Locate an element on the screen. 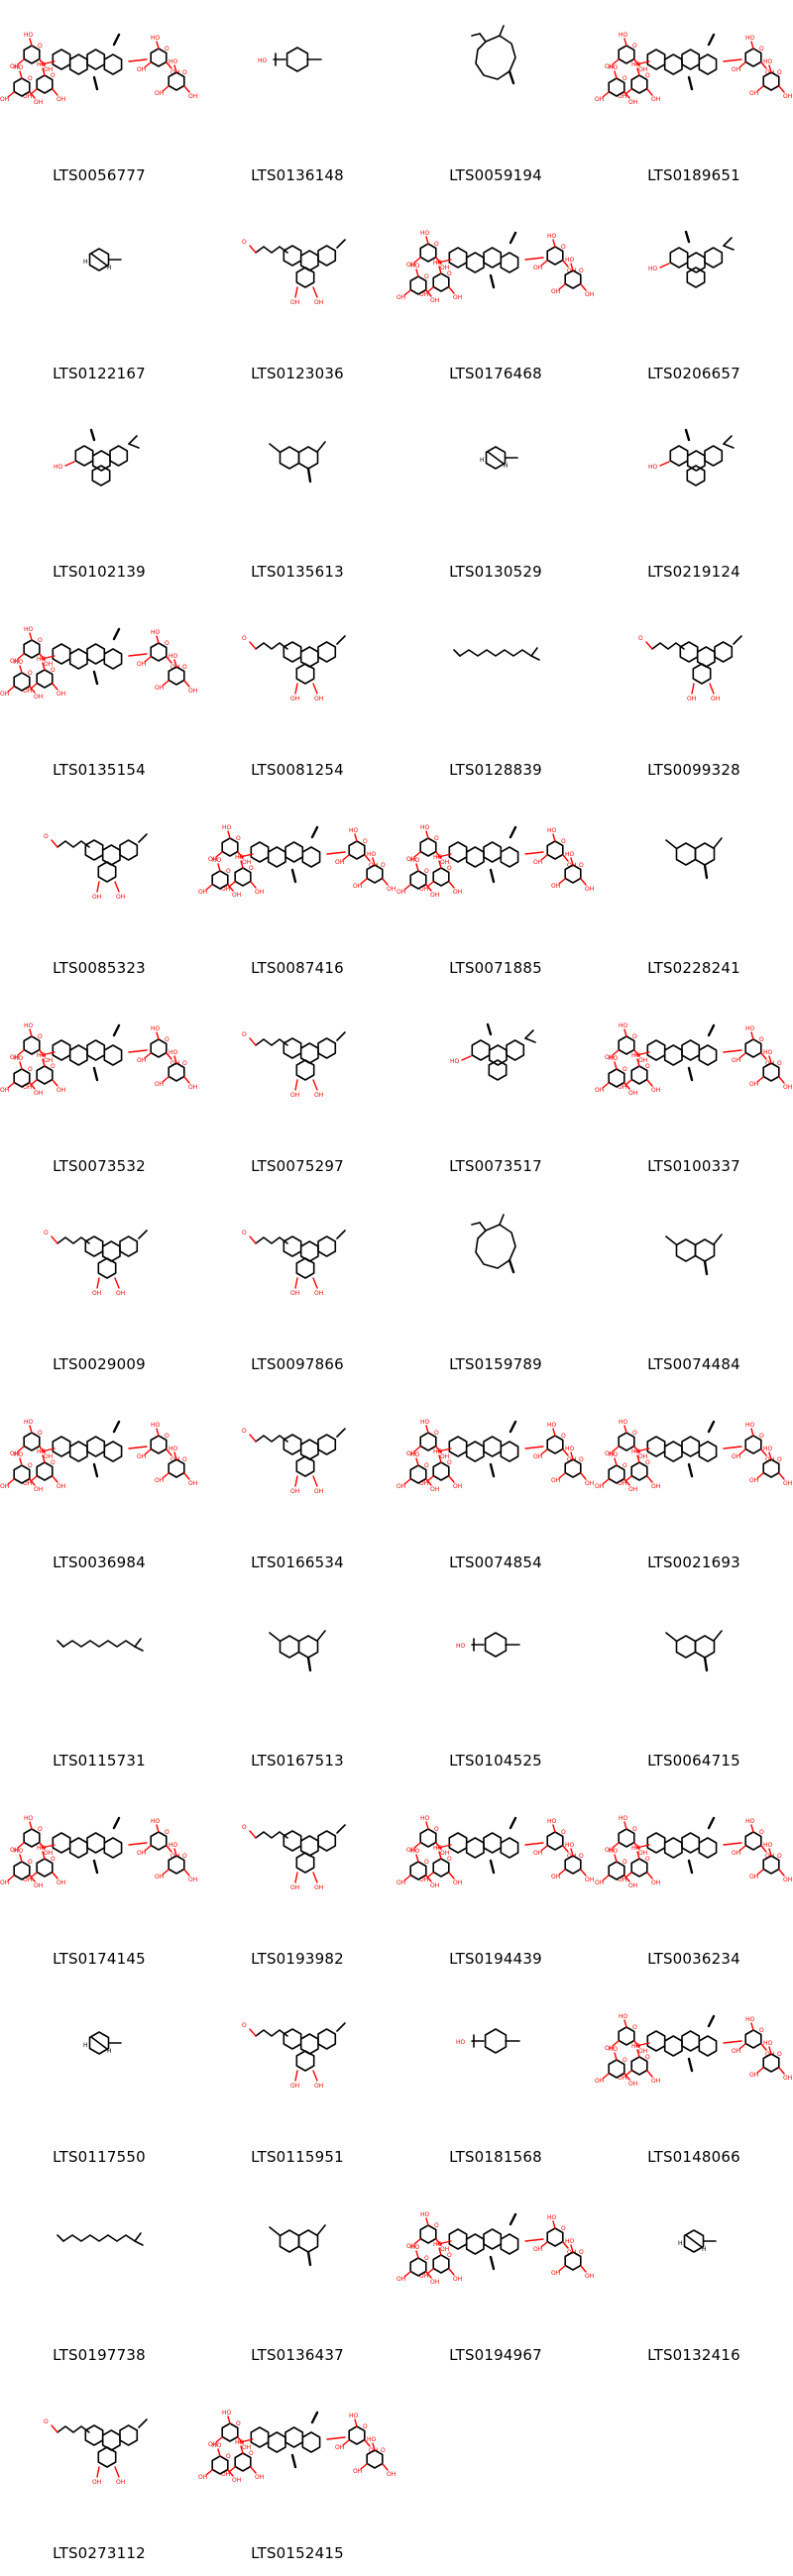  molecule-cell: O OH OH LTS0123036 is located at coordinates (297, 297).